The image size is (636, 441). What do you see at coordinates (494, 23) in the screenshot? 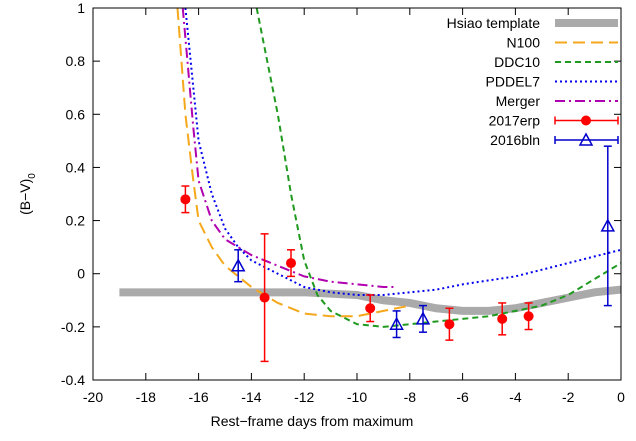
I see `legend-label: Hsiao template` at bounding box center [494, 23].